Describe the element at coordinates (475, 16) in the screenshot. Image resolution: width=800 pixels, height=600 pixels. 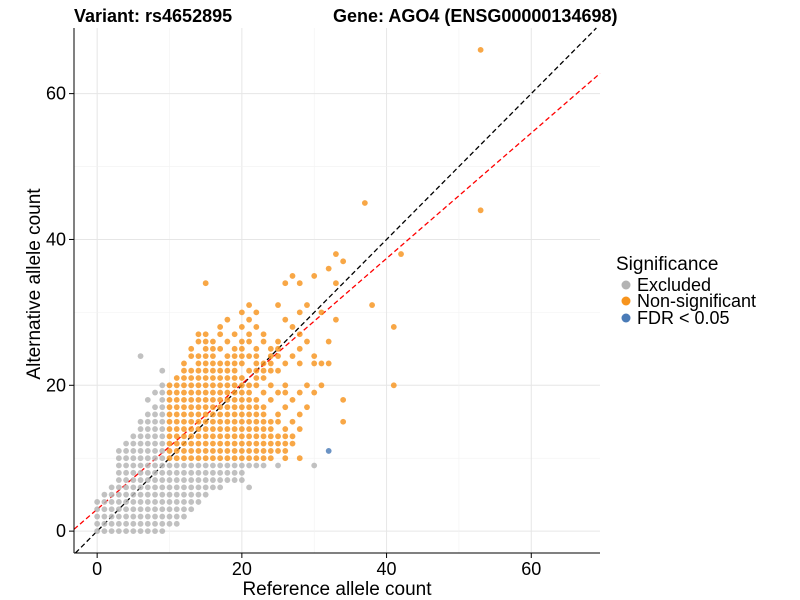
I see `chart-title-gene: Gene: AGO4 (ENSG00000134698)` at that location.